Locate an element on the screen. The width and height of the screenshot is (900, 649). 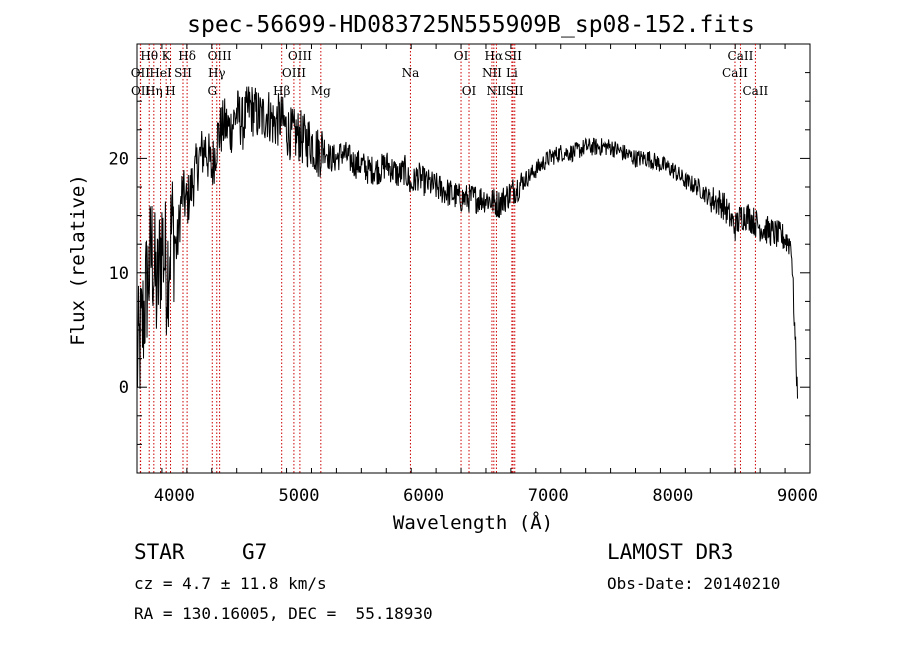
line-label: Mg is located at coordinates (321, 91).